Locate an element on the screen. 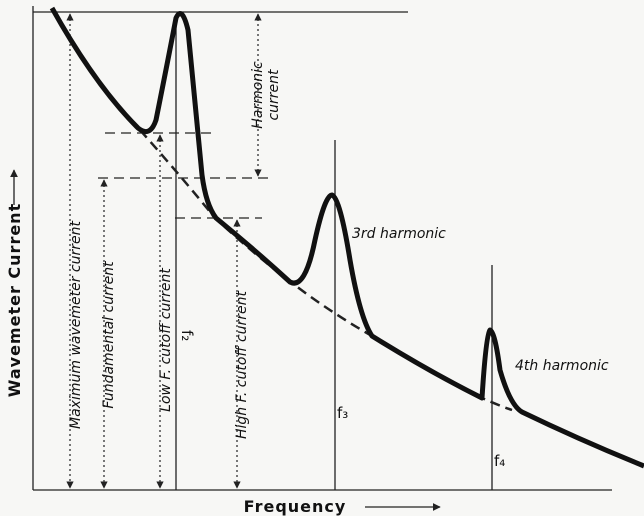 The image size is (644, 516). fourth-harmonic-label: 4th harmonic is located at coordinates (562, 366).